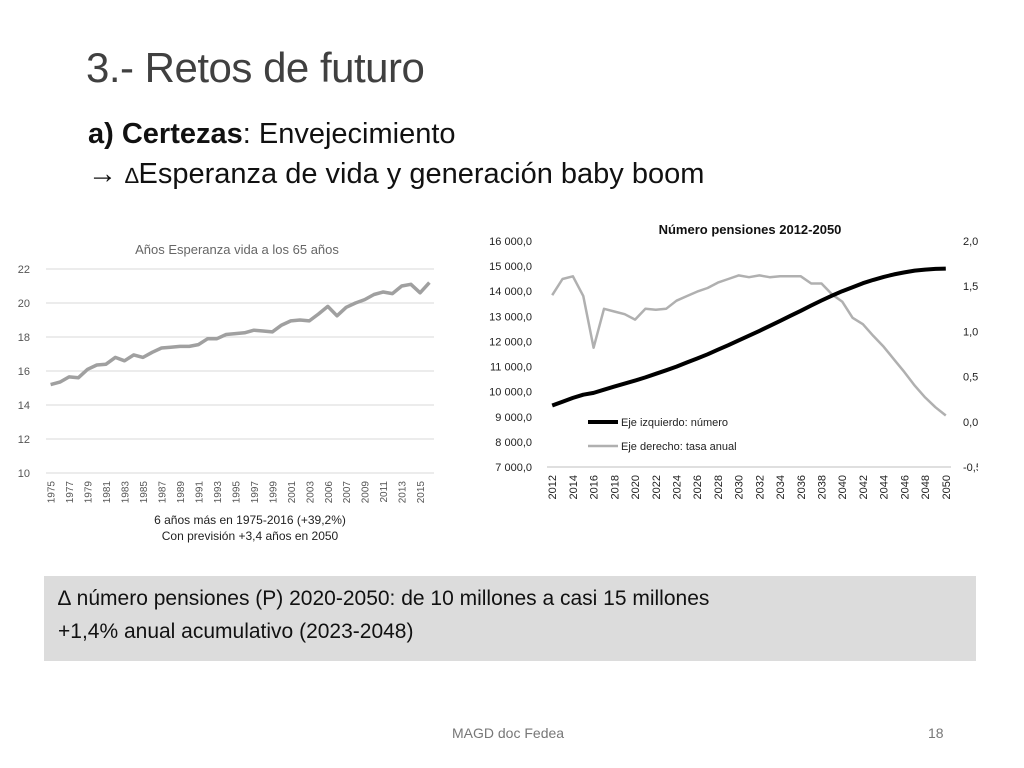 This screenshot has height=768, width=1024. Describe the element at coordinates (255, 67) in the screenshot. I see `slide-title: 3.- Retos de futuro` at that location.